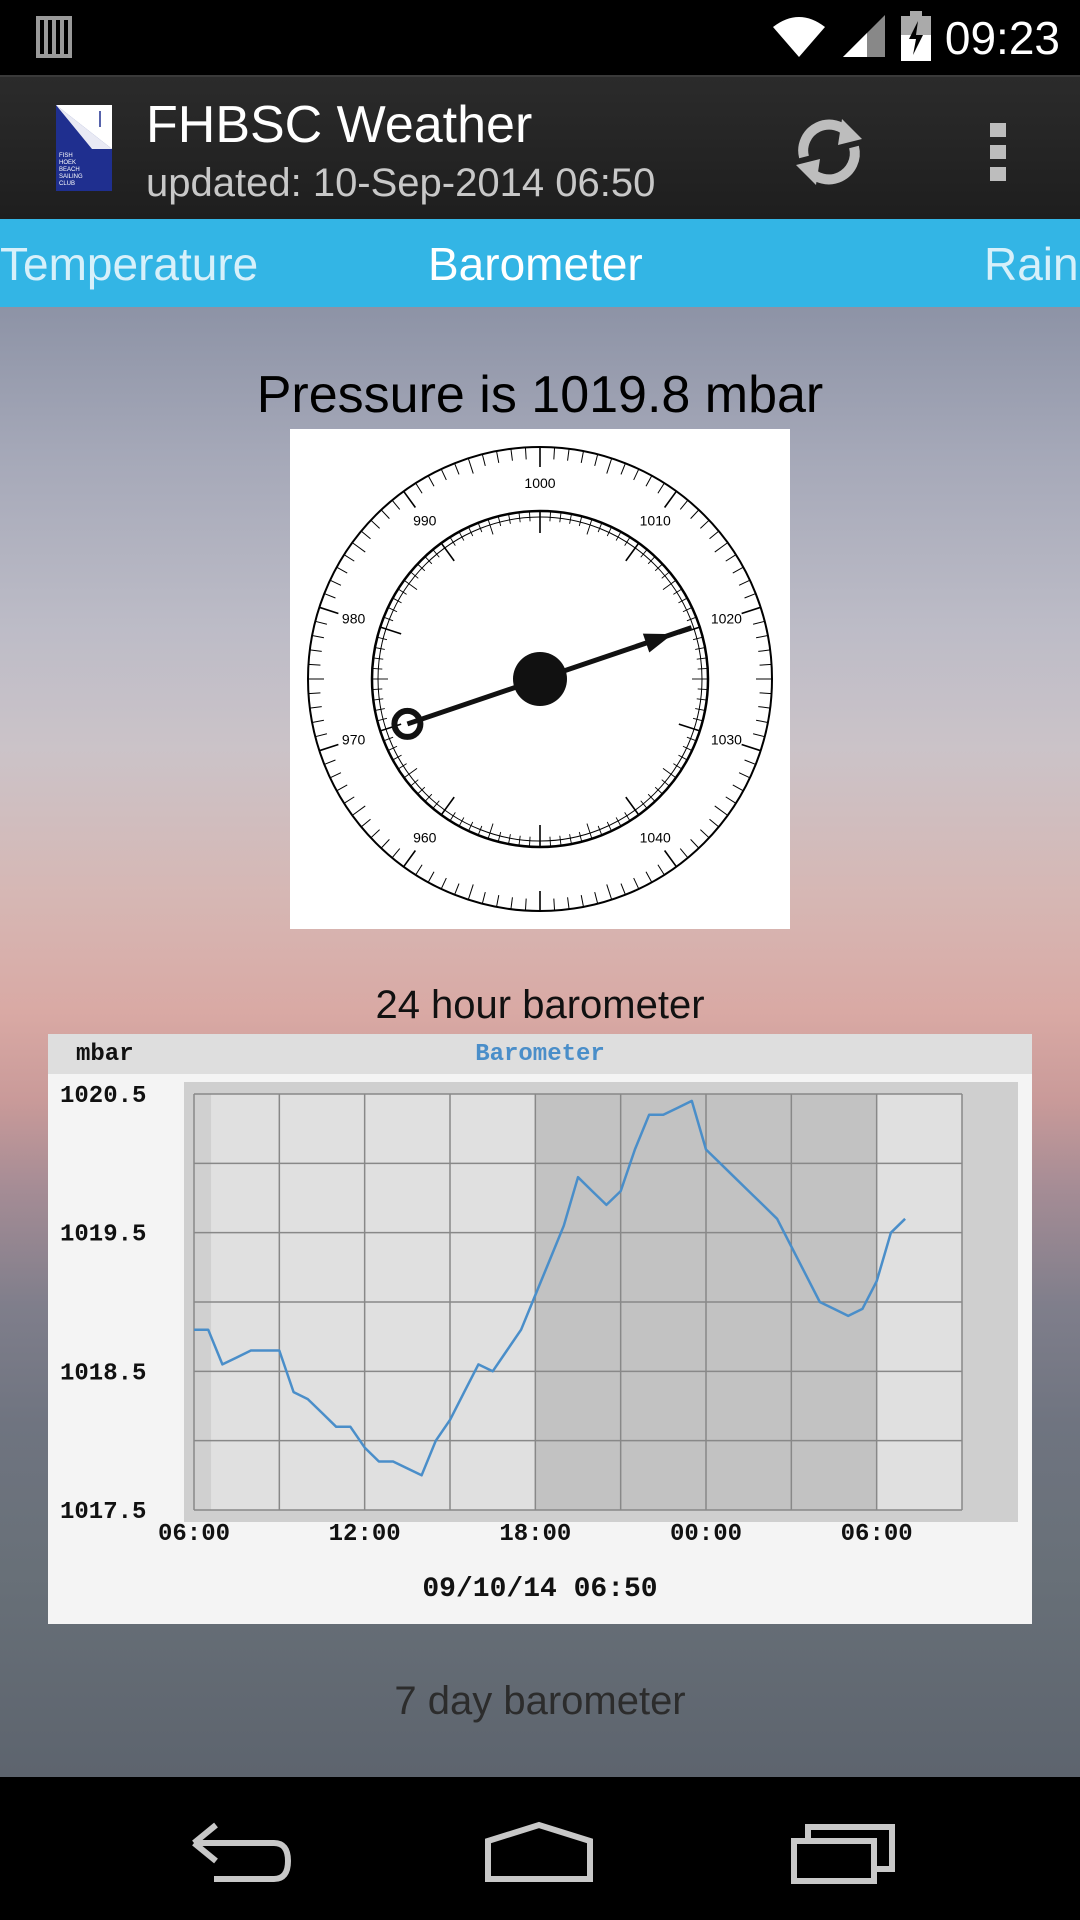  Describe the element at coordinates (539, 1852) in the screenshot. I see `home-button` at that location.